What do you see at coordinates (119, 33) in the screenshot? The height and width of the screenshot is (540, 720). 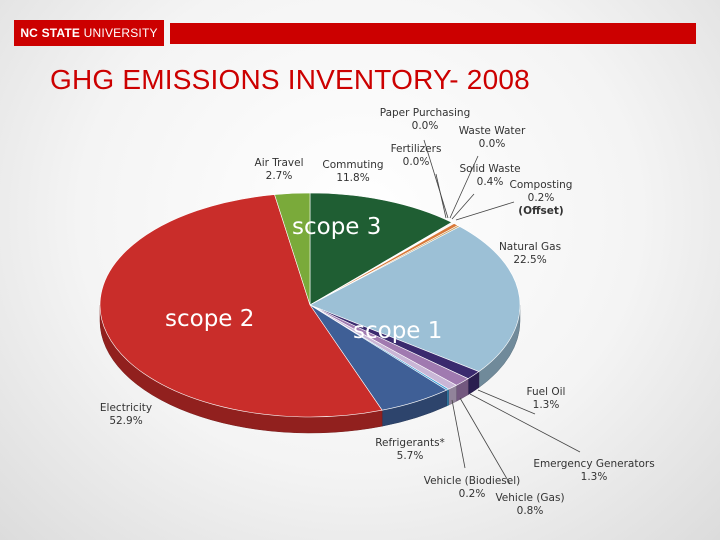 I see `logo-text-regular: UNIVERSITY` at bounding box center [119, 33].